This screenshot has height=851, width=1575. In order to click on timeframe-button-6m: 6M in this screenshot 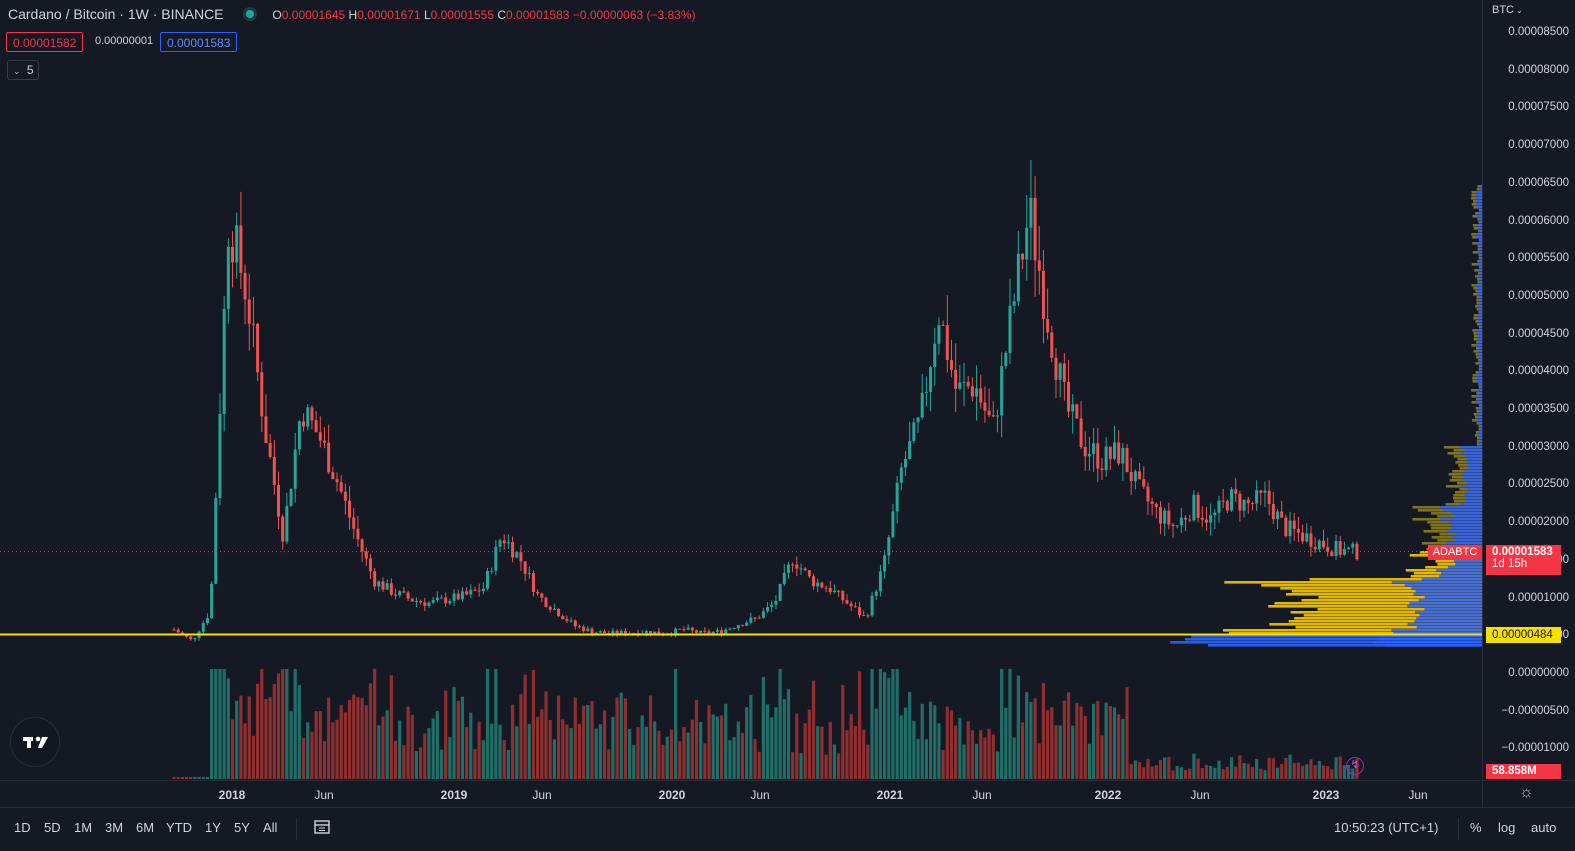, I will do `click(145, 827)`.